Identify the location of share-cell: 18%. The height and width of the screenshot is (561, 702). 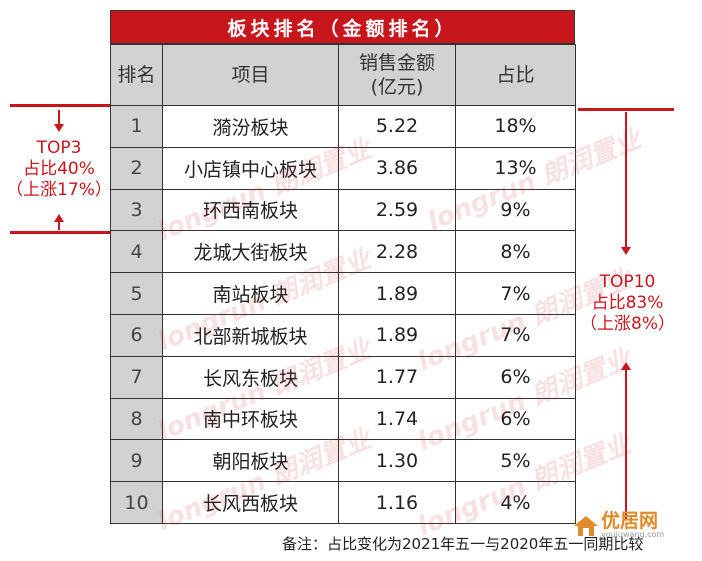
(515, 126).